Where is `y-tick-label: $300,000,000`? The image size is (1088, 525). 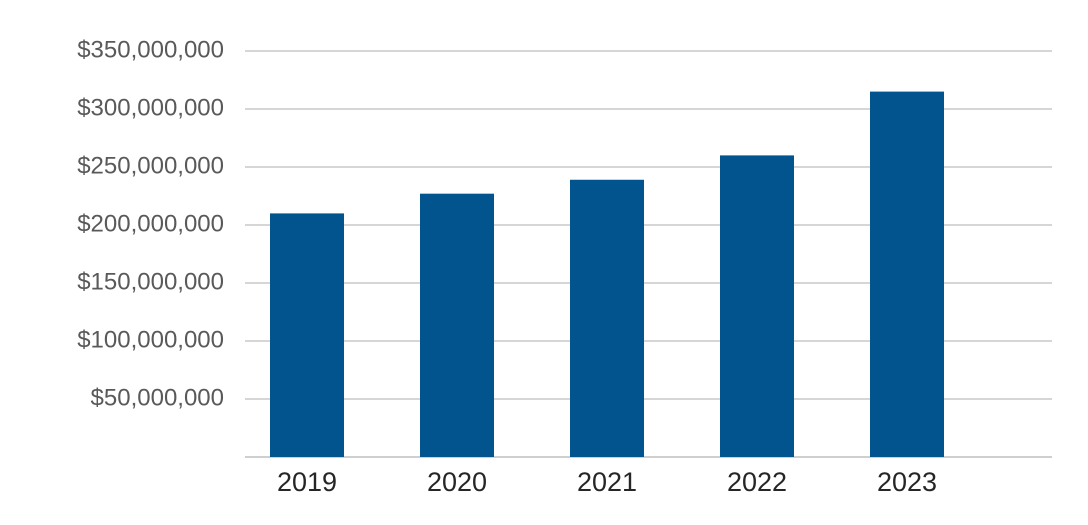
y-tick-label: $300,000,000 is located at coordinates (150, 107).